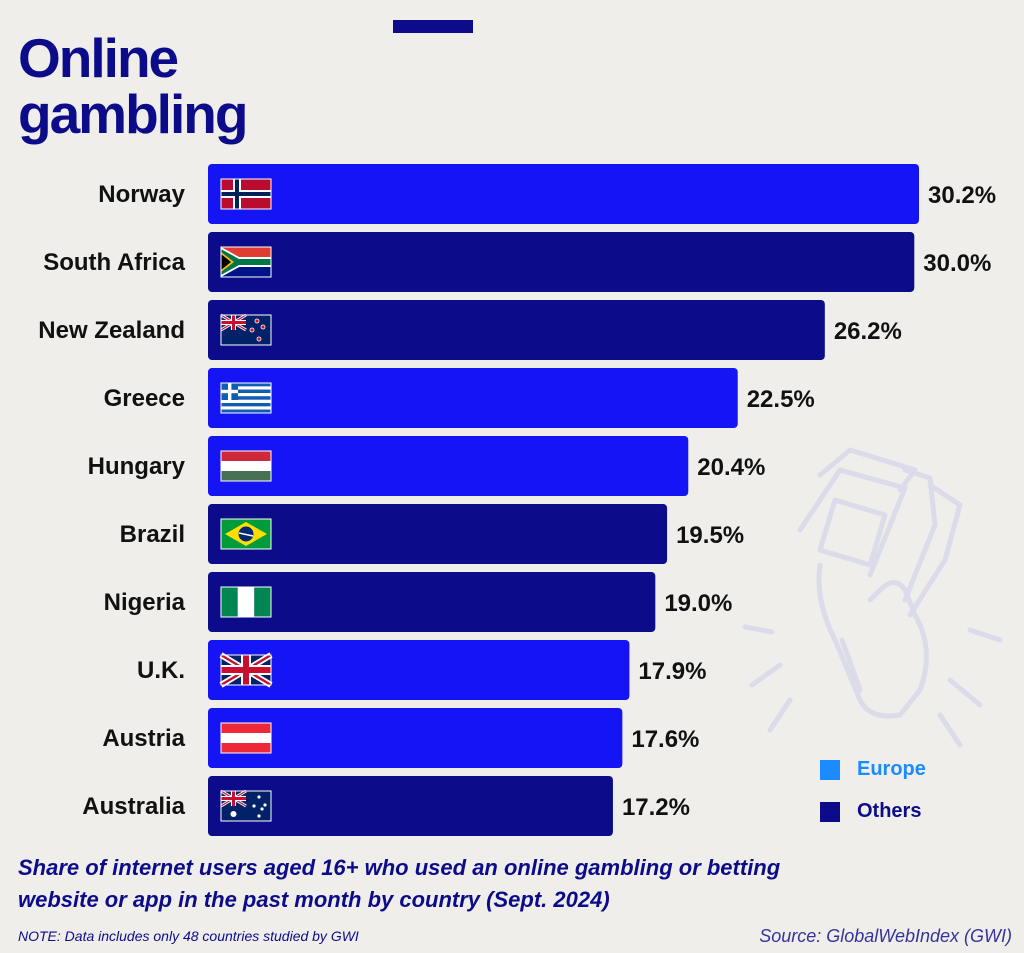 The image size is (1024, 953). I want to click on bar-group: Hungary 20.4%, so click(426, 466).